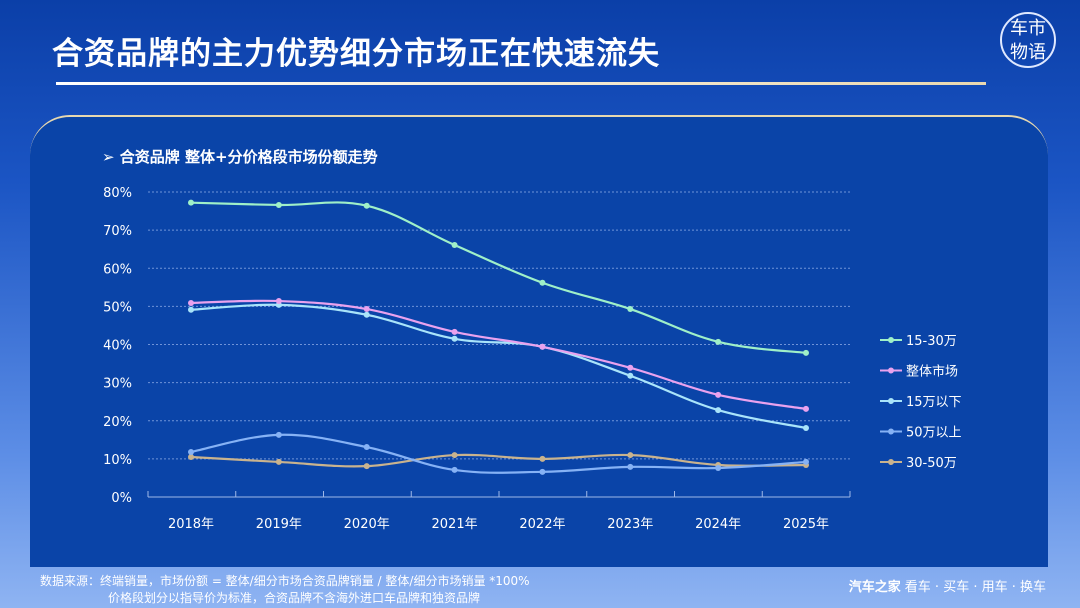  I want to click on page-title: 合资品牌的主力优势细分市场正在快速流失, so click(356, 54).